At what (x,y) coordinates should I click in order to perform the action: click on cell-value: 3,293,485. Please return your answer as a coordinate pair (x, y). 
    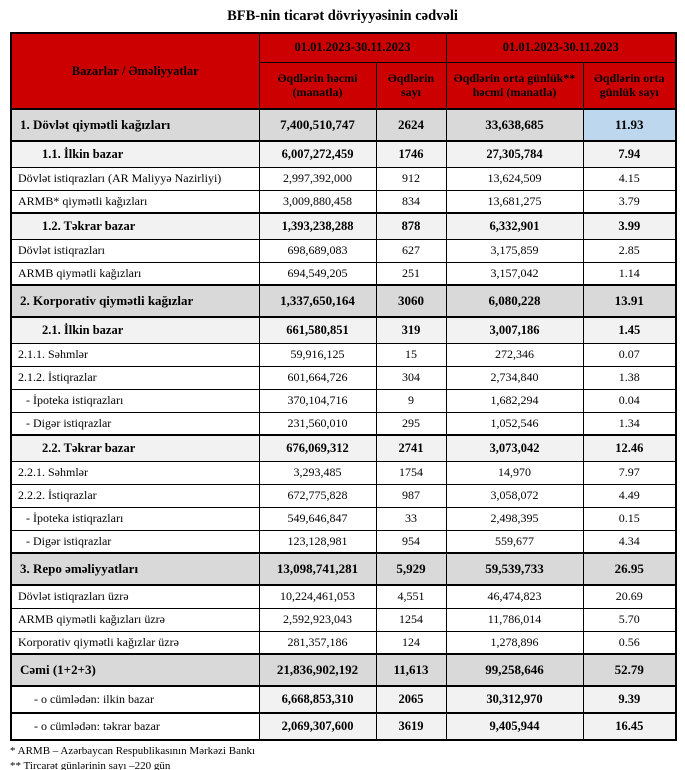
    Looking at the image, I should click on (317, 472).